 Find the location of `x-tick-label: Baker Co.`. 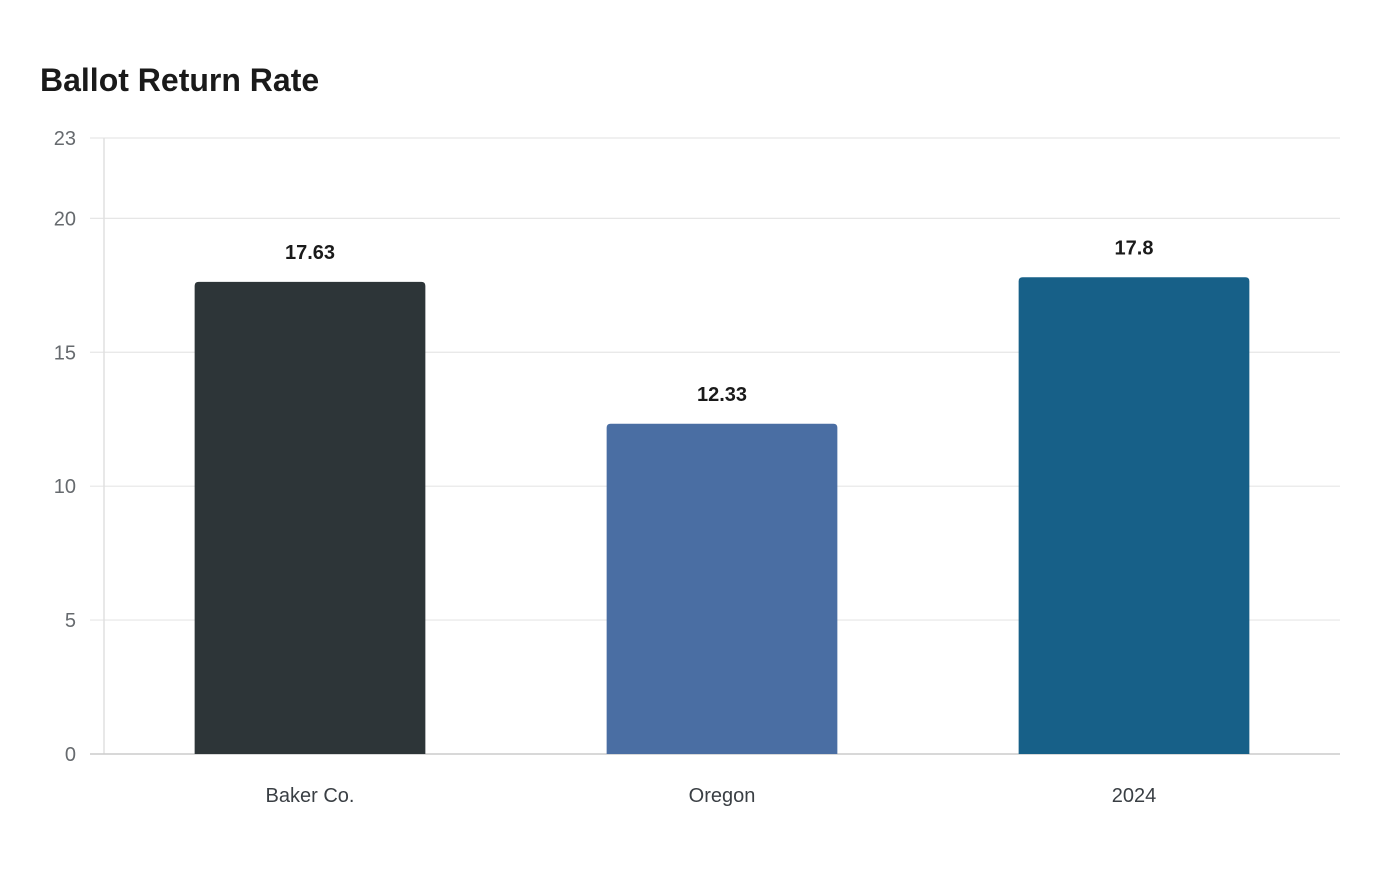

x-tick-label: Baker Co. is located at coordinates (310, 796).